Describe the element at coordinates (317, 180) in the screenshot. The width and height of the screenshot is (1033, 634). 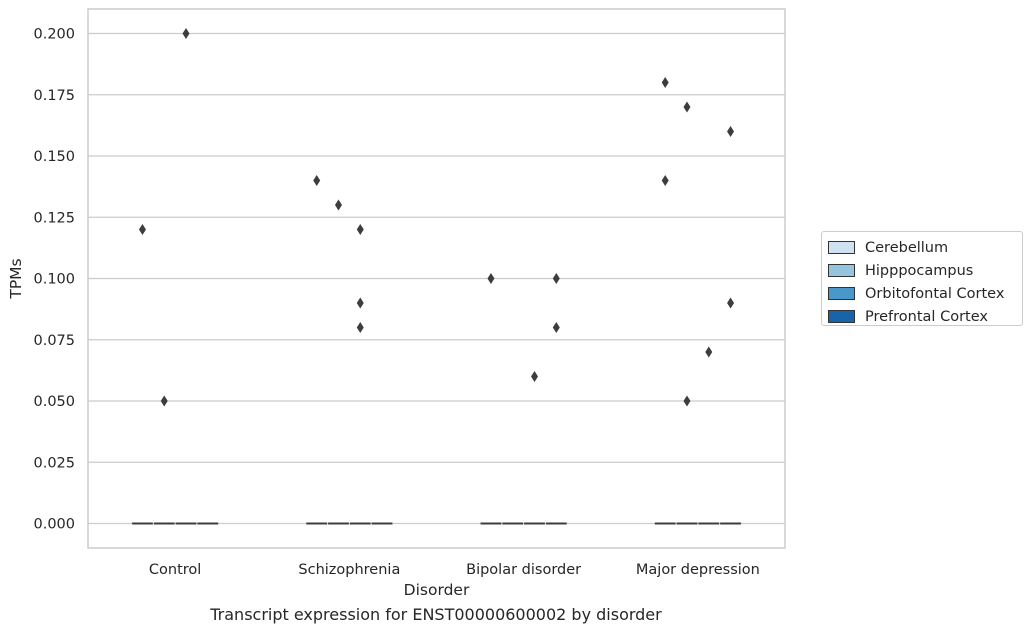
I see `outlier-point-schizophrenia-cerebellum` at that location.